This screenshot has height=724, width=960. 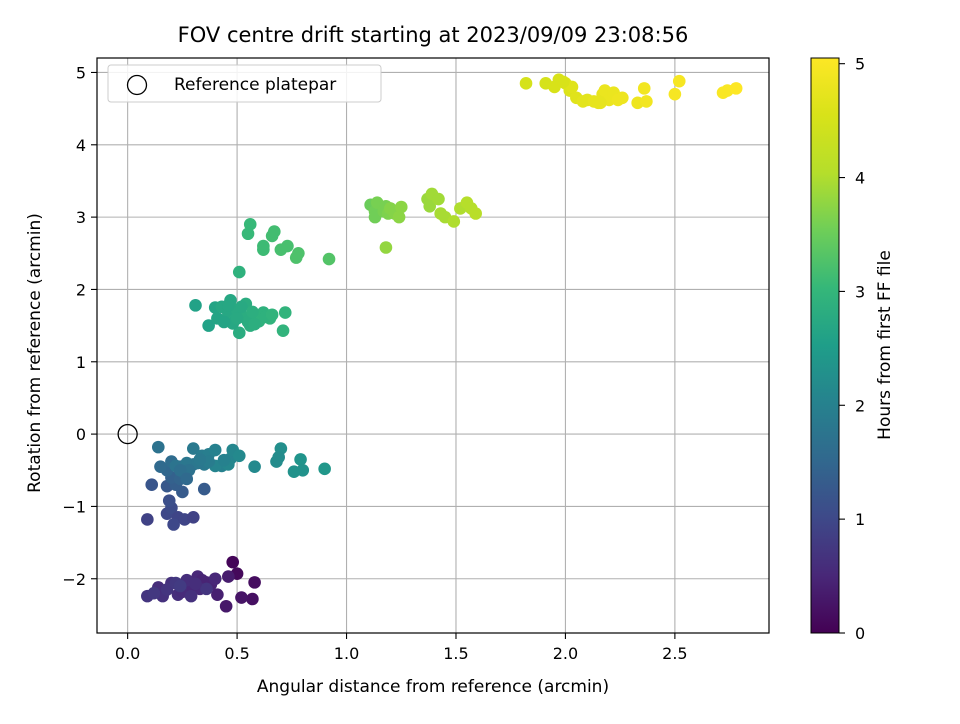 What do you see at coordinates (433, 687) in the screenshot?
I see `x-axis-label: Angular distance from reference (arcmin)` at bounding box center [433, 687].